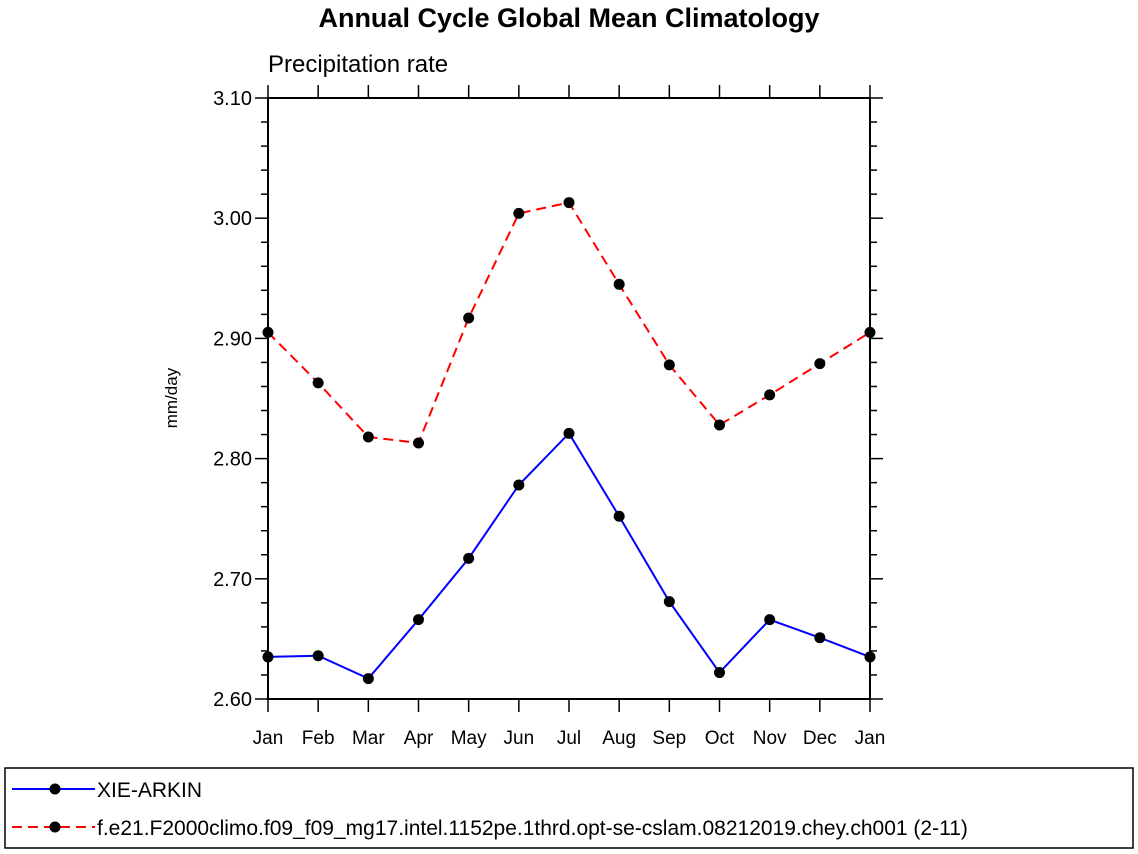 This screenshot has width=1138, height=854. What do you see at coordinates (519, 738) in the screenshot?
I see `x-tick-label: Jun` at bounding box center [519, 738].